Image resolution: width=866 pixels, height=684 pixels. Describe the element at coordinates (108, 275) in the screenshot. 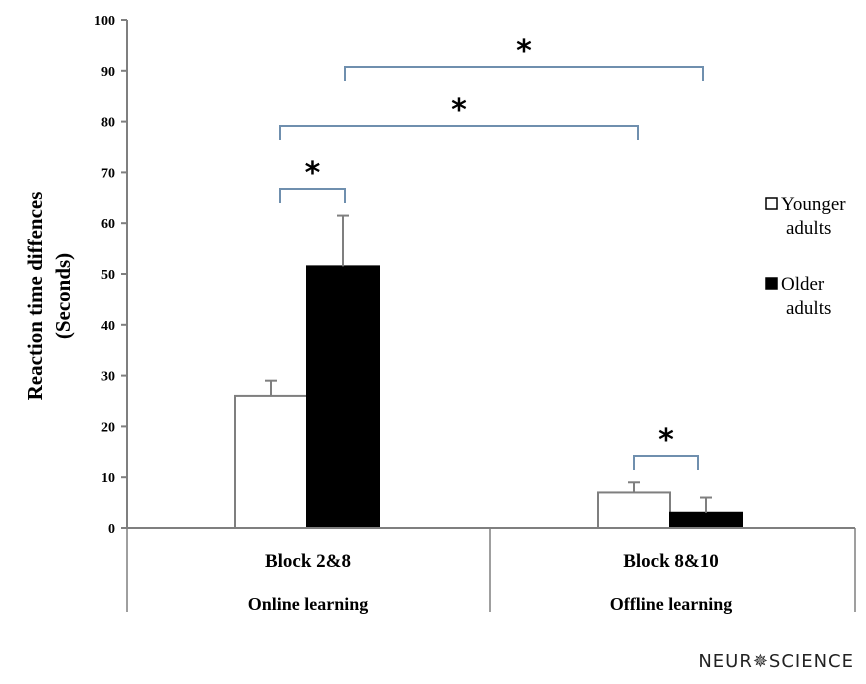

I see `y-tick-label: 50` at that location.